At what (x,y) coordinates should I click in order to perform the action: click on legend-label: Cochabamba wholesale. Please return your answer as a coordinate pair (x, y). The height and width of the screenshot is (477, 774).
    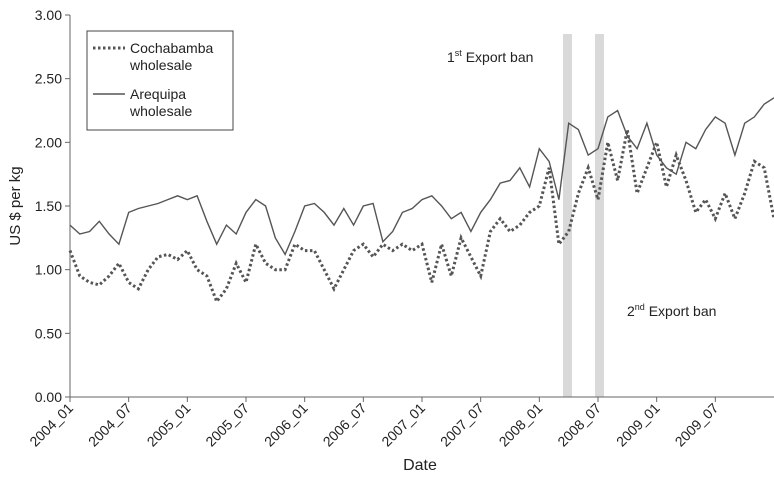
    Looking at the image, I should click on (171, 56).